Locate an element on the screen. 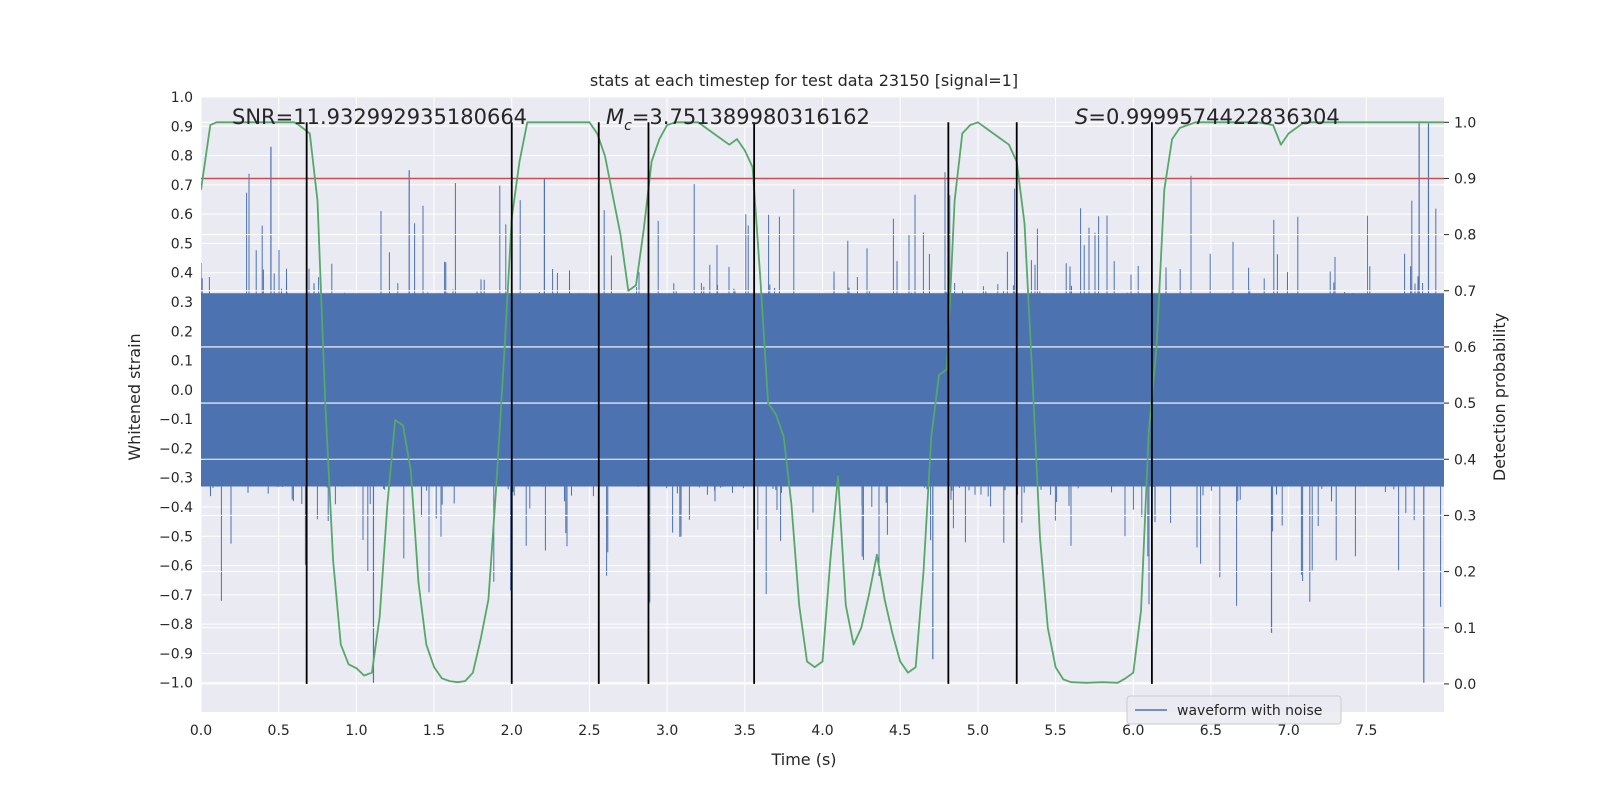  x-tick-label: 0.5 is located at coordinates (279, 731).